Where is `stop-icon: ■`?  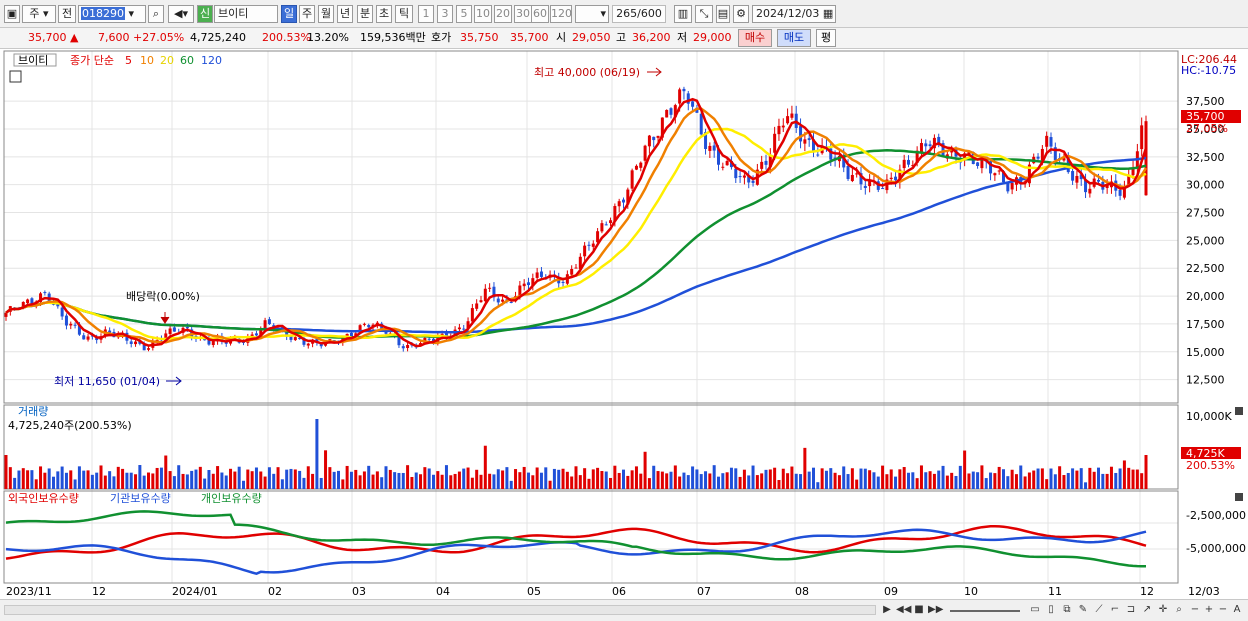
stop-icon: ■ is located at coordinates (919, 609).